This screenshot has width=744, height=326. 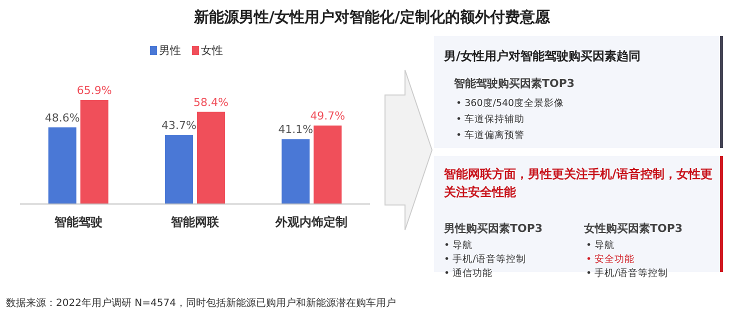 I want to click on text: 女性购买因素TOP3, so click(x=633, y=228).